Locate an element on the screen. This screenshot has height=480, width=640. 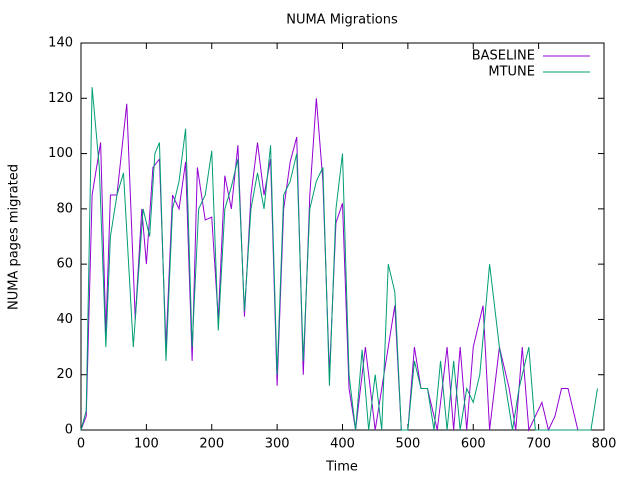
x-tick-label: 200 is located at coordinates (211, 444).